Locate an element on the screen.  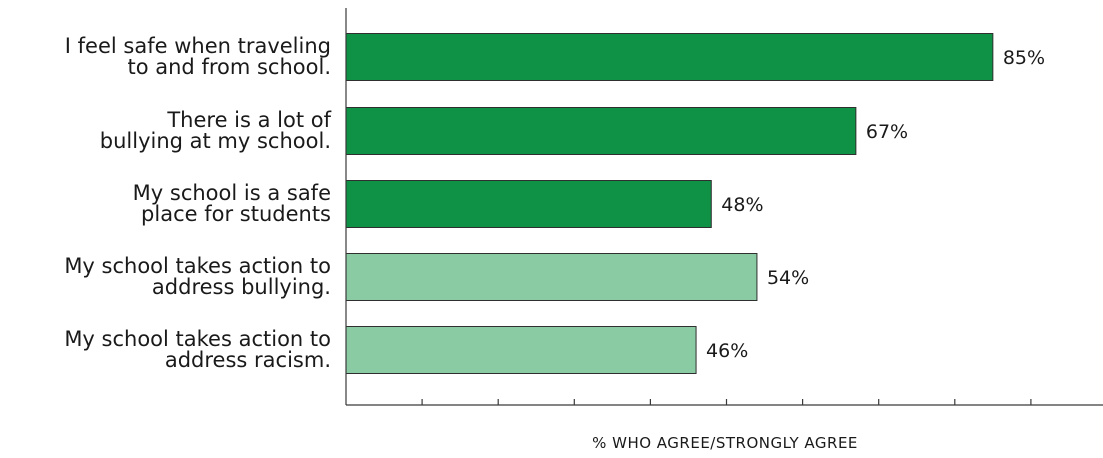
category-label-5: My school takes action to address racism. is located at coordinates (197, 349).